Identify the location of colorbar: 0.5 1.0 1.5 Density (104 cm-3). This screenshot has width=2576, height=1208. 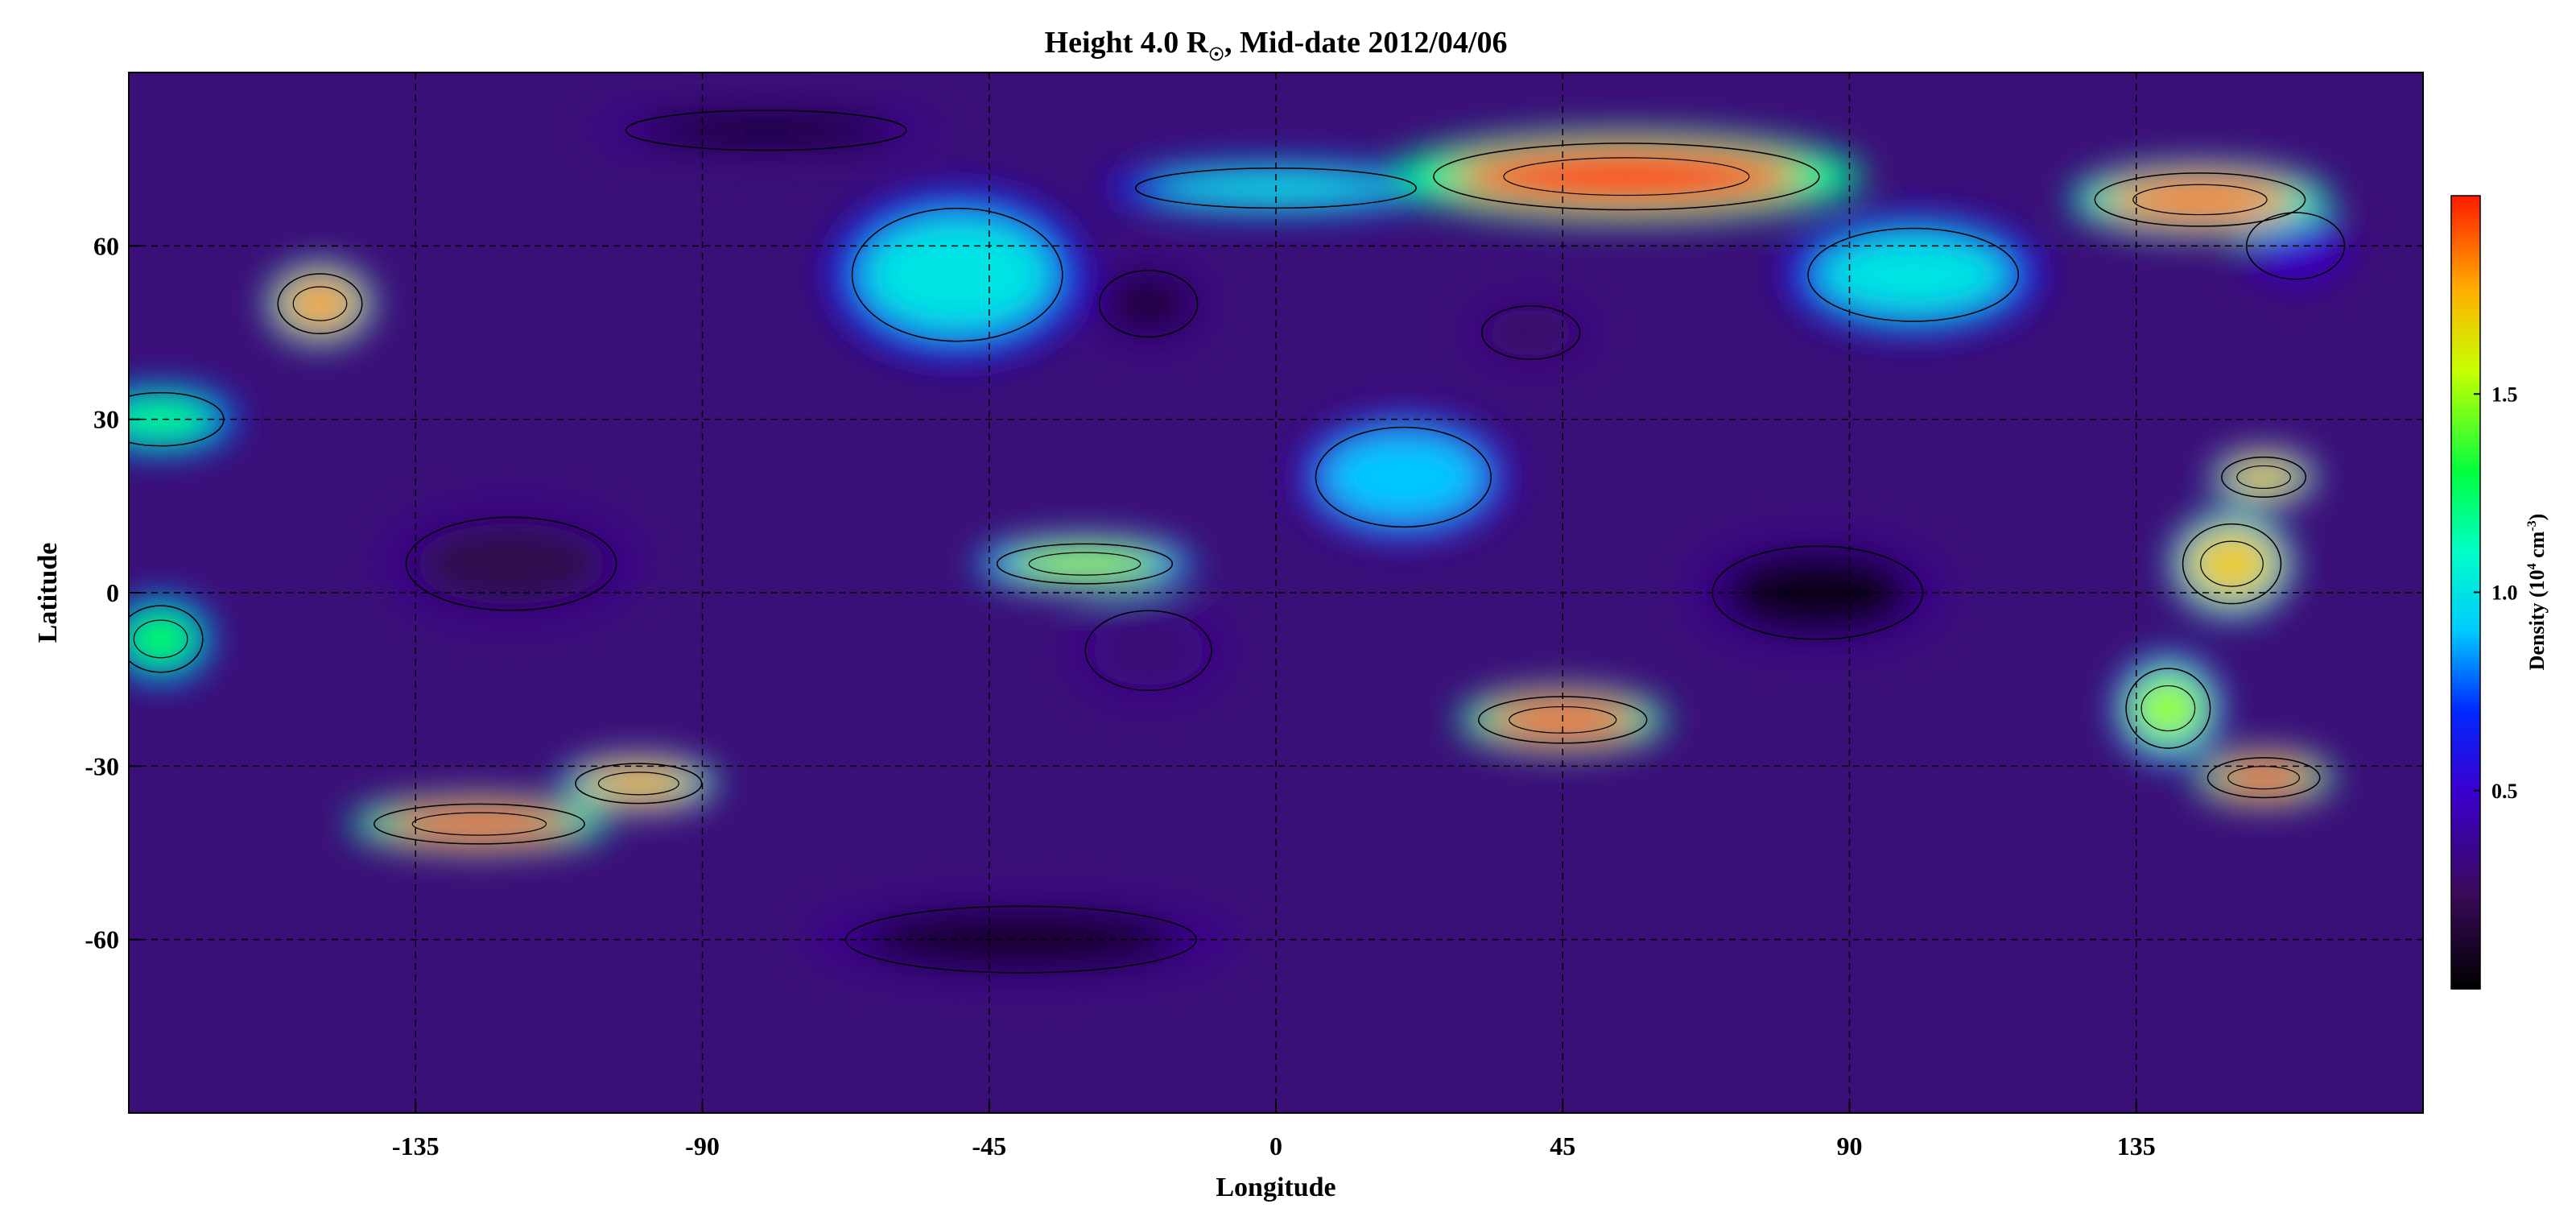
(2499, 592).